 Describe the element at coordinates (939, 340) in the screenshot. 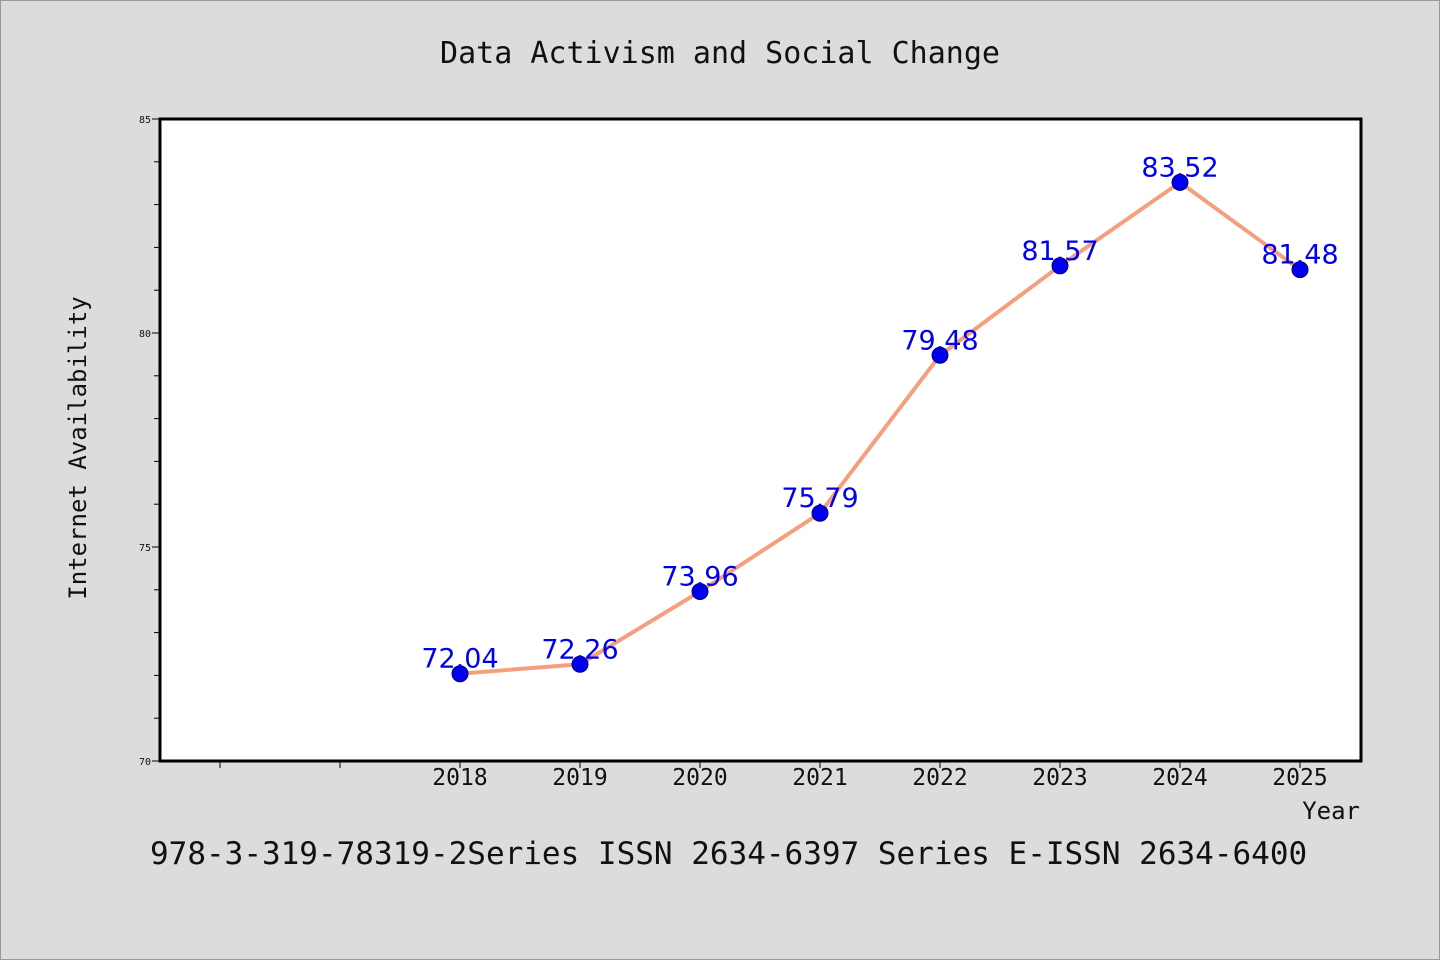

I see `data-label: 79.48` at that location.